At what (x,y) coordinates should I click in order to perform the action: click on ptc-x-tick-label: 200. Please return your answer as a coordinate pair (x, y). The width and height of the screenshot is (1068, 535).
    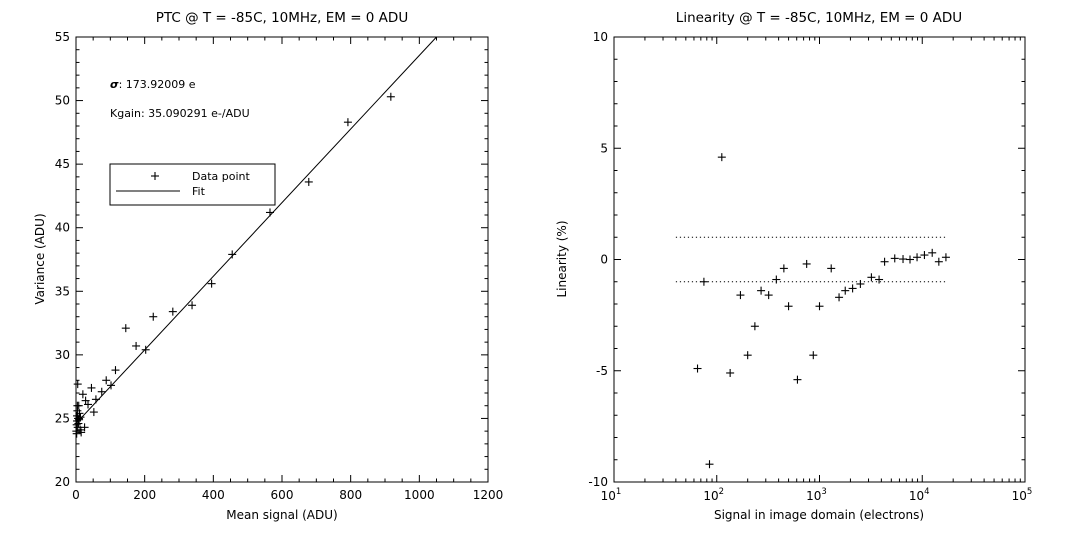
    Looking at the image, I should click on (144, 495).